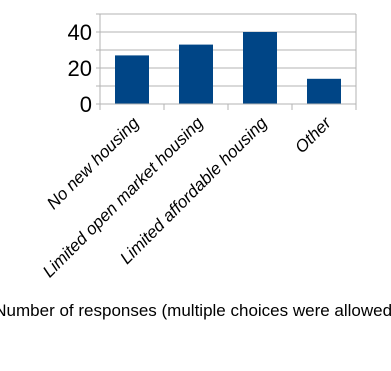 Image resolution: width=391 pixels, height=371 pixels. What do you see at coordinates (313, 134) in the screenshot?
I see `category-label: Other` at bounding box center [313, 134].